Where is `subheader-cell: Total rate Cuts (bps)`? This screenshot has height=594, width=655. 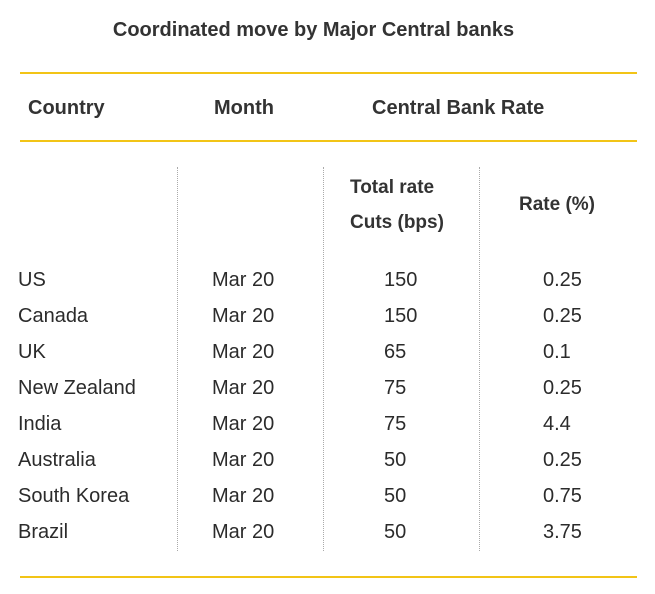
subheader-cell: Total rate Cuts (bps) is located at coordinates (397, 205).